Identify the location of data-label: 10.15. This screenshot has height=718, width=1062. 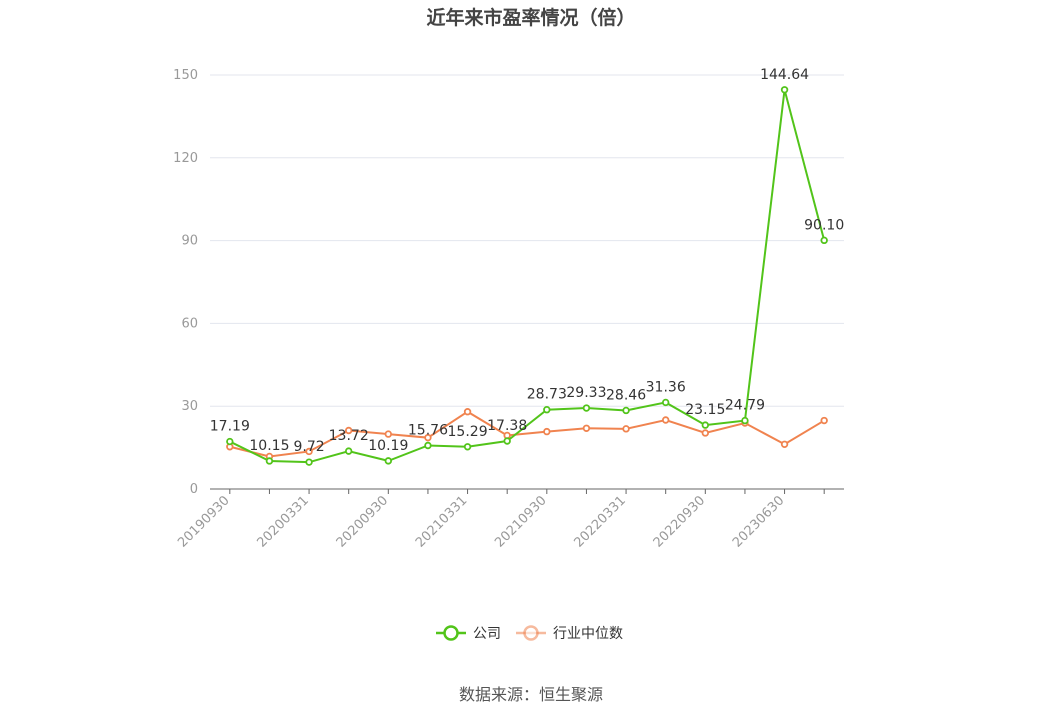
(269, 446).